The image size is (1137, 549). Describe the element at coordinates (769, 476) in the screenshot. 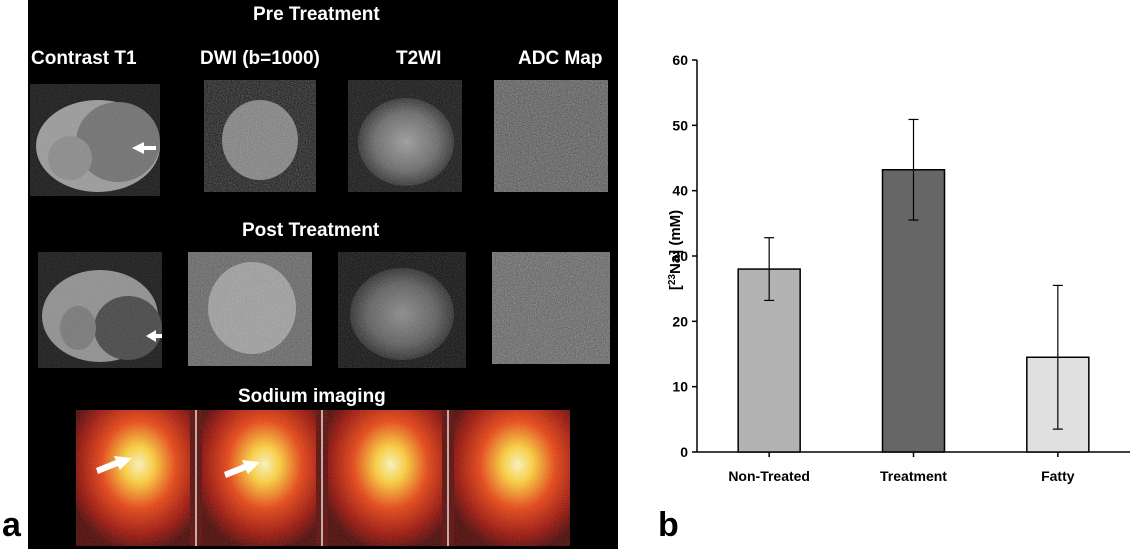

I see `x-tick-label: Non-Treated` at that location.